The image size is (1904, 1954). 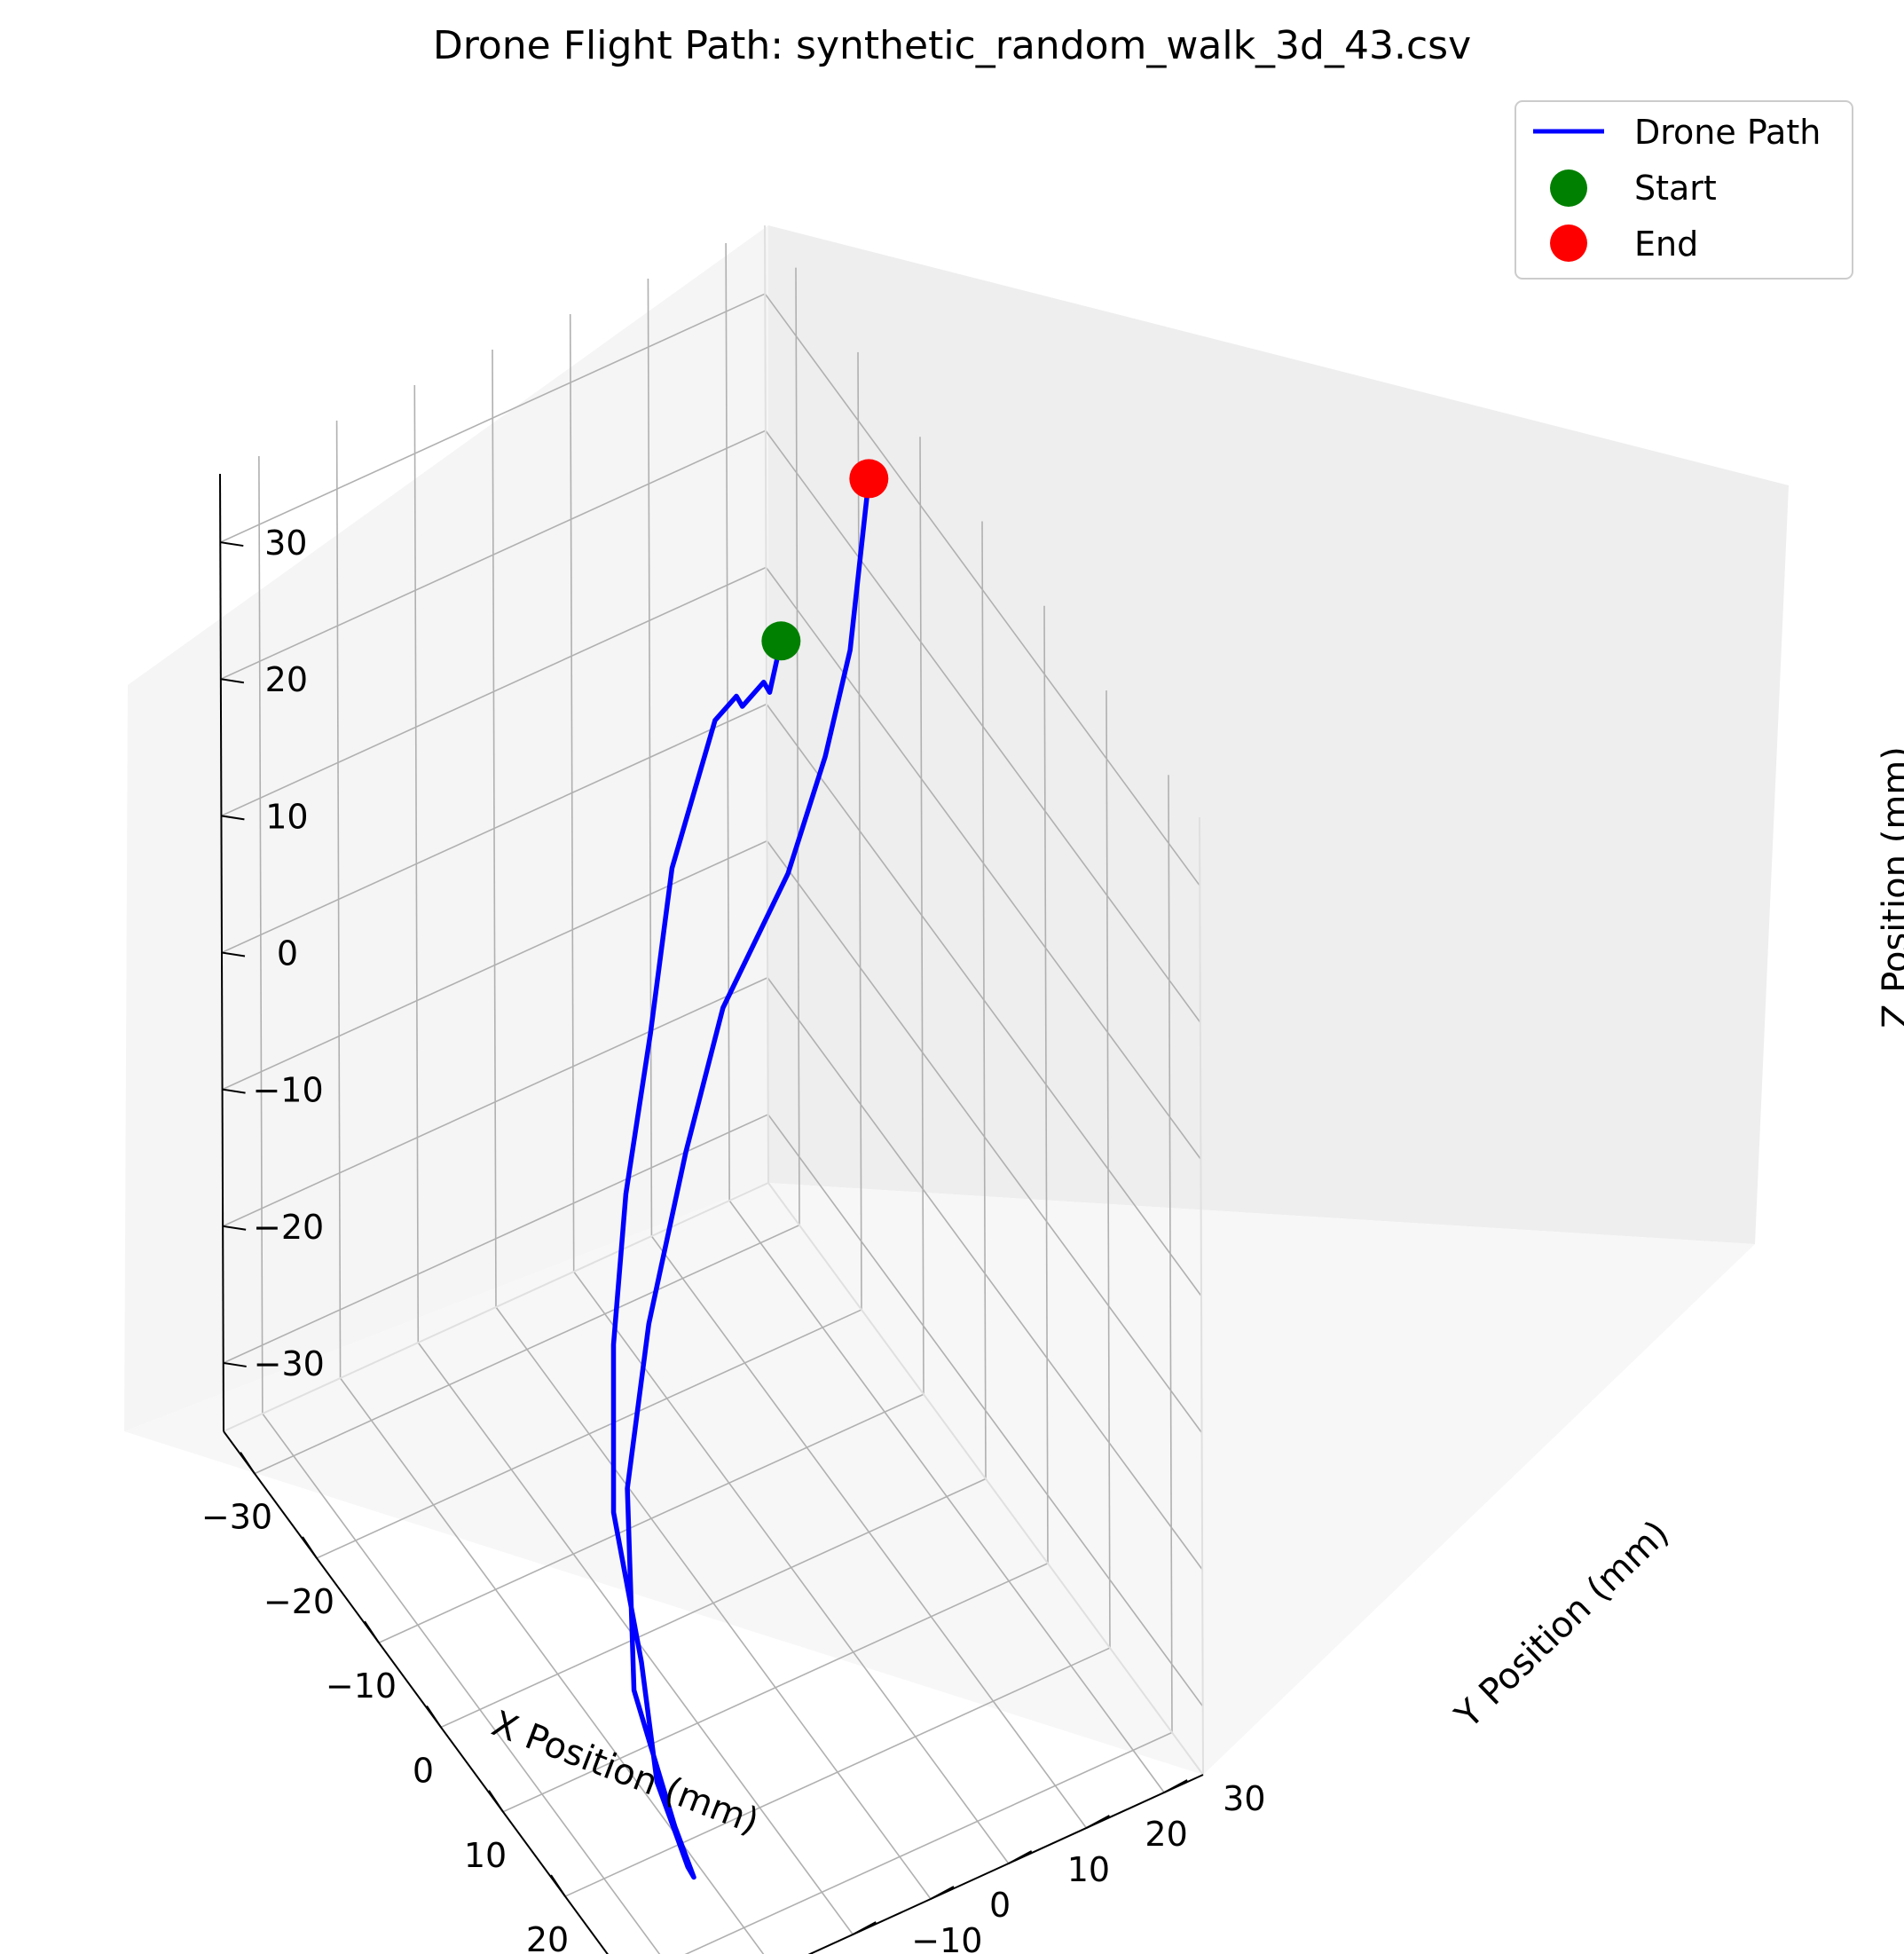 I want to click on markers-layer, so click(x=825, y=560).